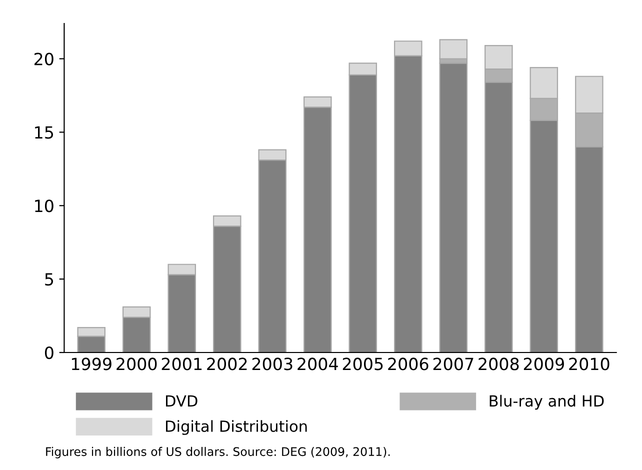  Describe the element at coordinates (218, 452) in the screenshot. I see `text: Figures in billions of US dollars. Source: DEG (2009, 2011).` at that location.